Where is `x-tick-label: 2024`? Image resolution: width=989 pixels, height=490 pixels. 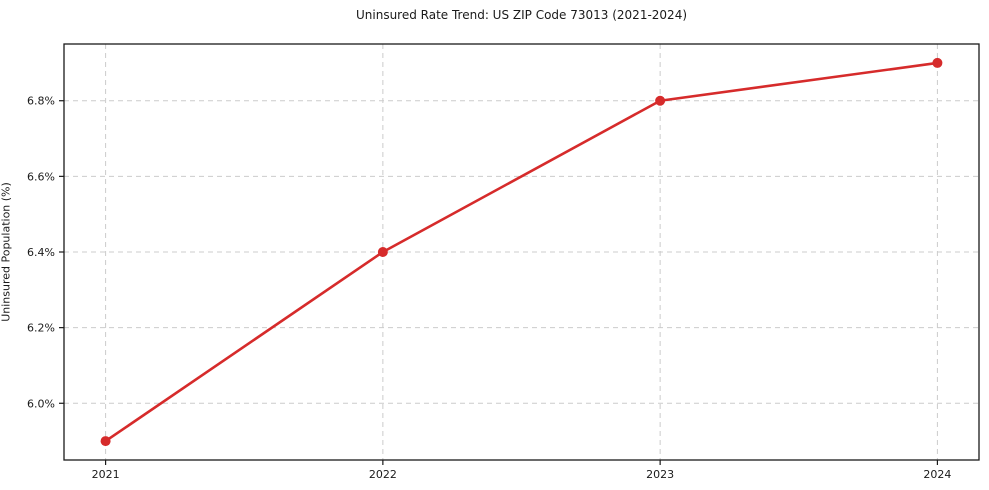 x-tick-label: 2024 is located at coordinates (937, 474).